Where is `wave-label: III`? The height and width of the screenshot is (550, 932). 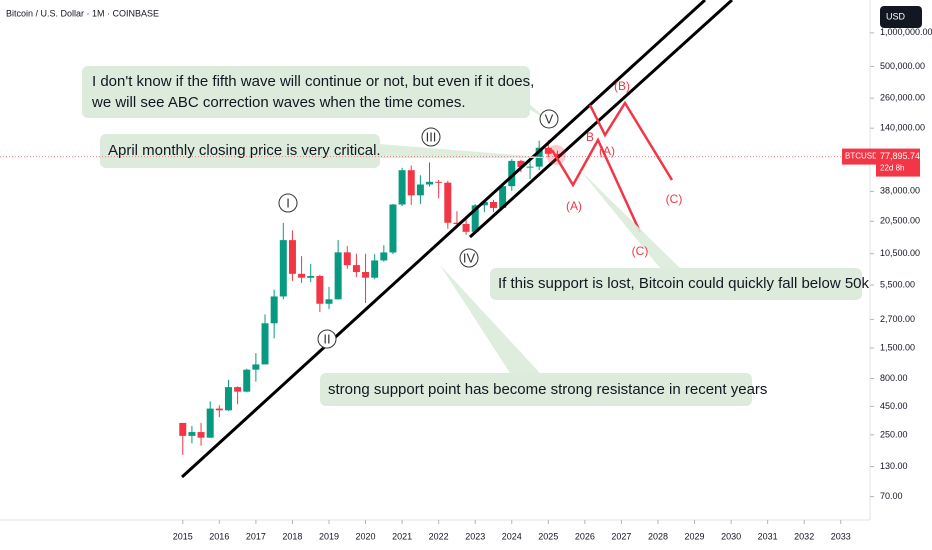
wave-label: III is located at coordinates (431, 136).